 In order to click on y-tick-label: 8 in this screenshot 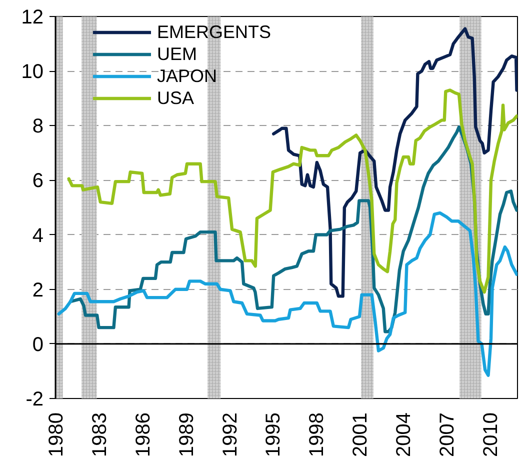, I will do `click(38, 127)`.